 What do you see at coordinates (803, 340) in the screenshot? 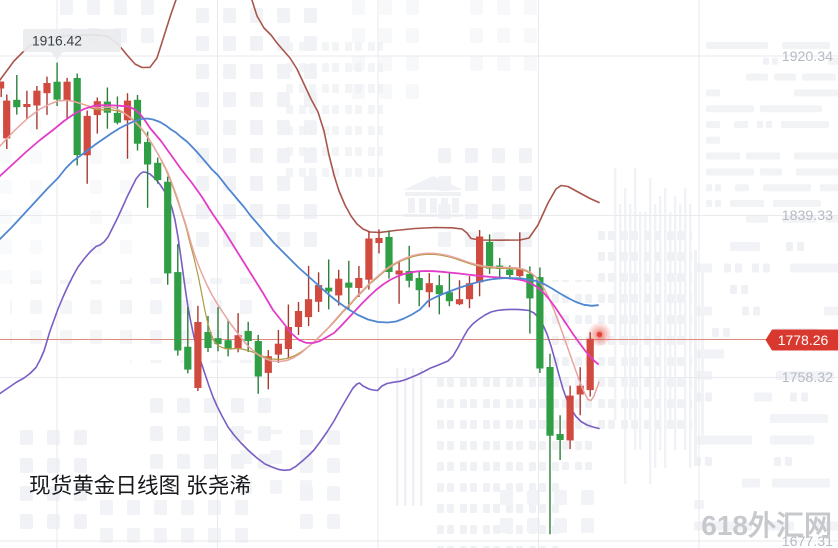
I see `svg-text: 1778.26` at bounding box center [803, 340].